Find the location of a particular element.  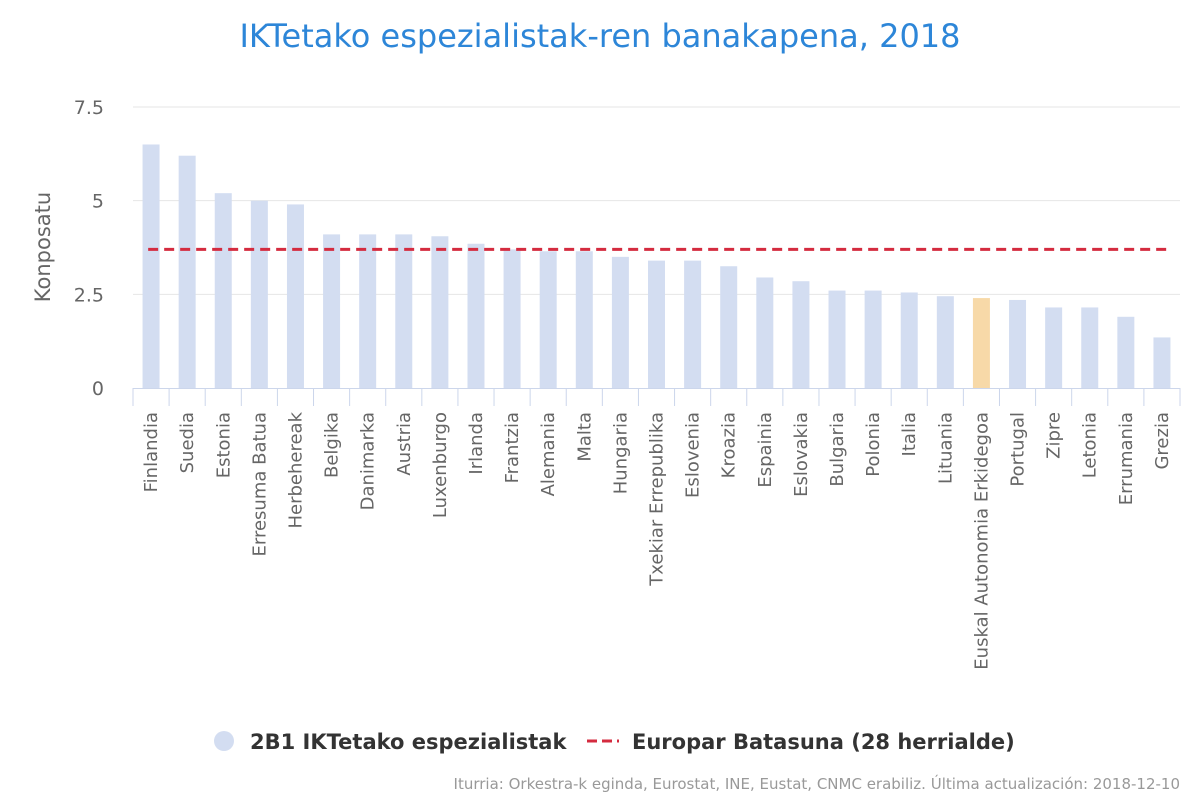

y-axis-label: Konposatu is located at coordinates (43, 247).